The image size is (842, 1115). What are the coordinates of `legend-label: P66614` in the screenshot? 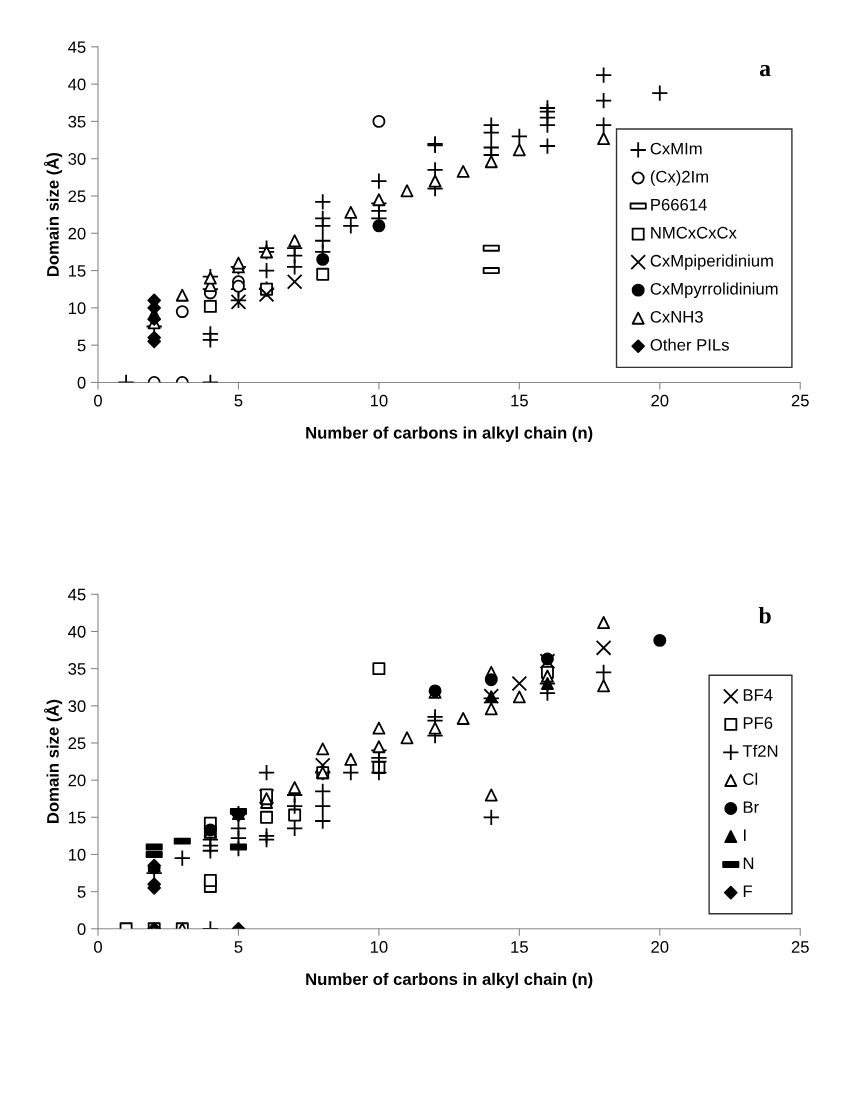 It's located at (679, 204).